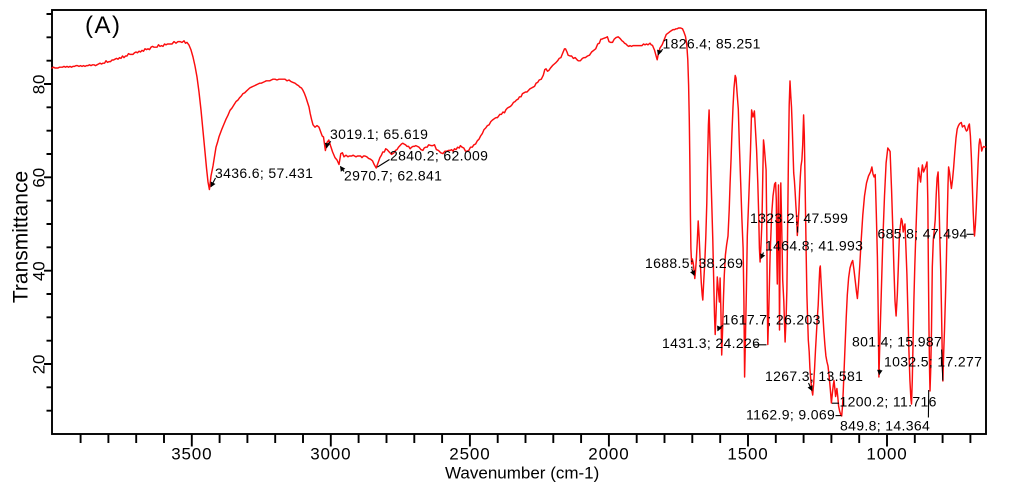  What do you see at coordinates (330, 454) in the screenshot?
I see `svg-text: 3000` at bounding box center [330, 454].